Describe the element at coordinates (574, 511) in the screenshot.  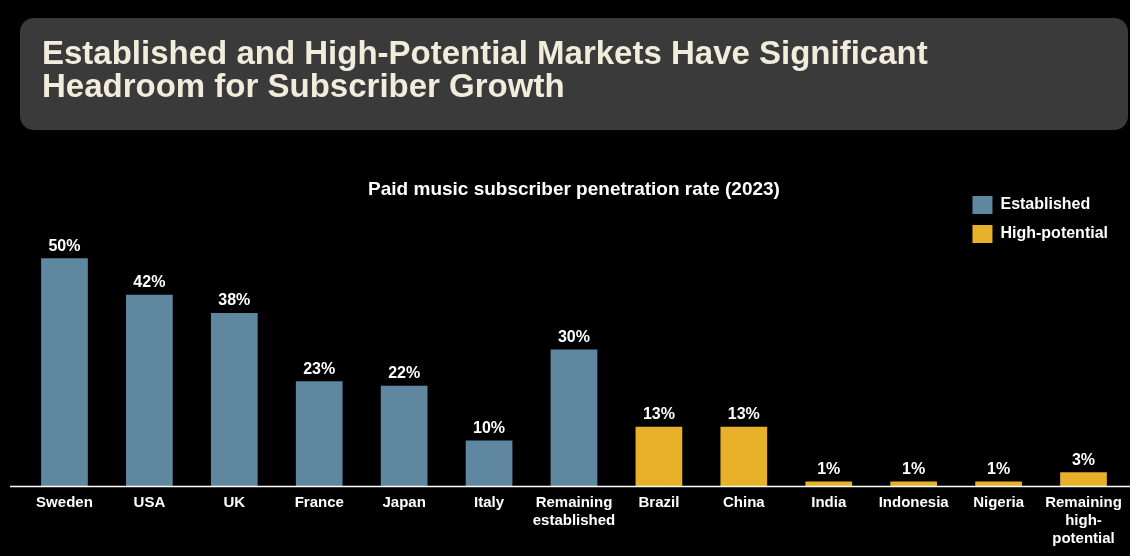
I see `x-tick-label: Remaining established` at that location.